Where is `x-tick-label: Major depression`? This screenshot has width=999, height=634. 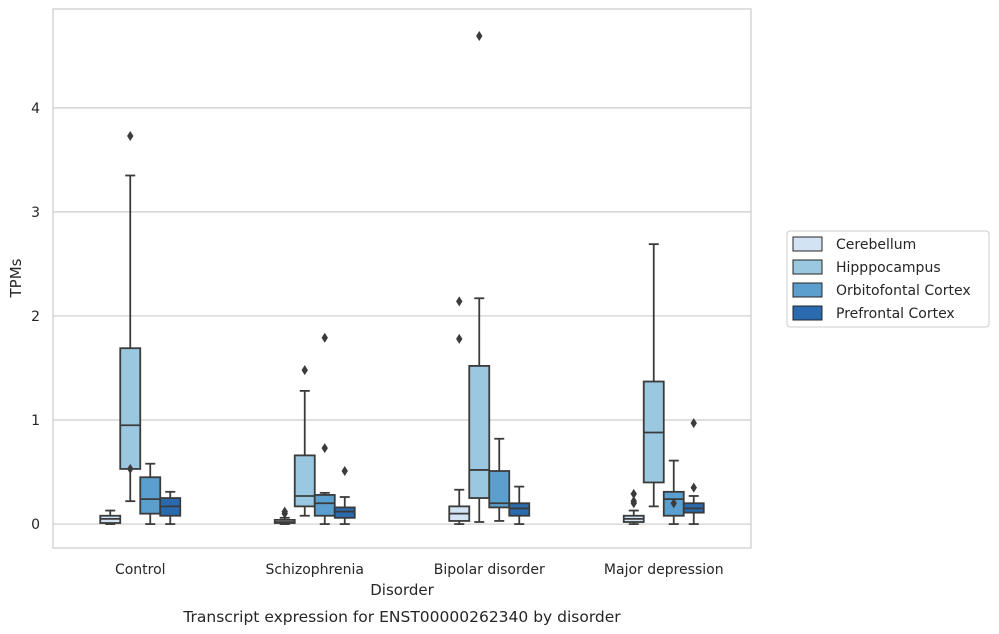
x-tick-label: Major depression is located at coordinates (664, 570).